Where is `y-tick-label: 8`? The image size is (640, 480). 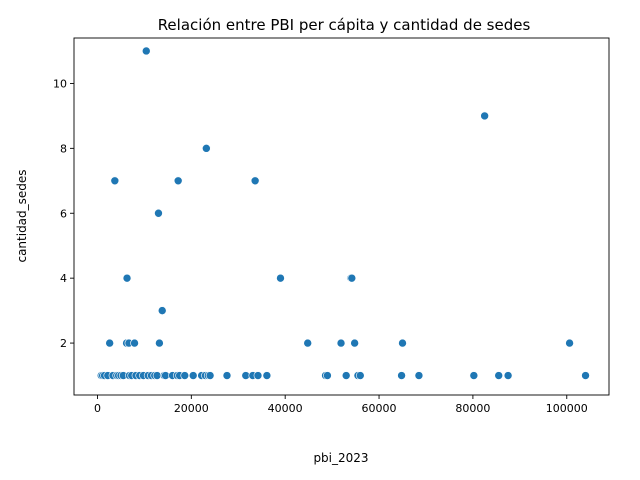
y-tick-label: 8 is located at coordinates (63, 148).